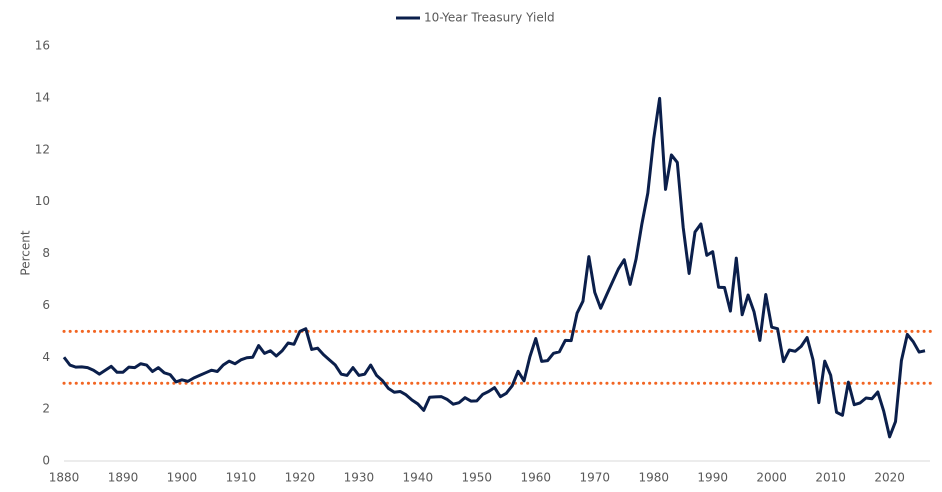 This screenshot has width=942, height=492. What do you see at coordinates (653, 478) in the screenshot?
I see `x-tick-label: 1980` at bounding box center [653, 478].